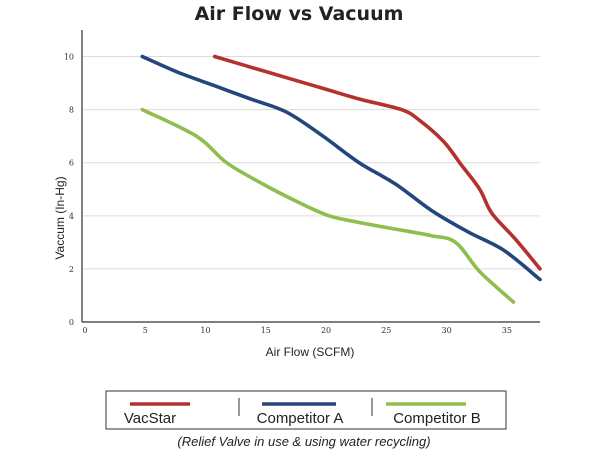  I want to click on x-tick-label: 20, so click(326, 330).